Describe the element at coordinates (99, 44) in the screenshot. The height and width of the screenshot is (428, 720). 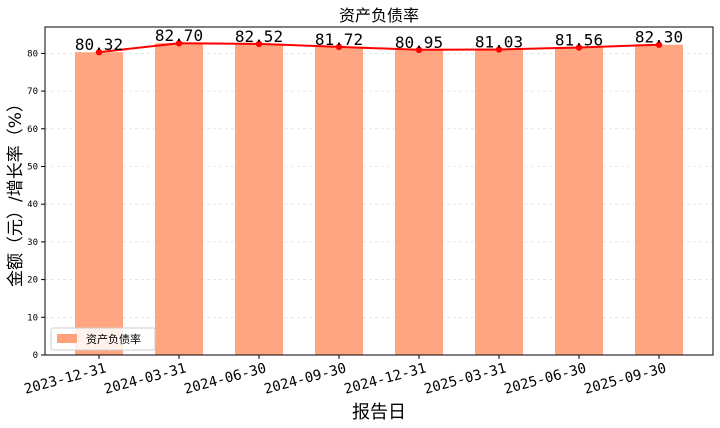
I see `data-label: 80.32` at that location.